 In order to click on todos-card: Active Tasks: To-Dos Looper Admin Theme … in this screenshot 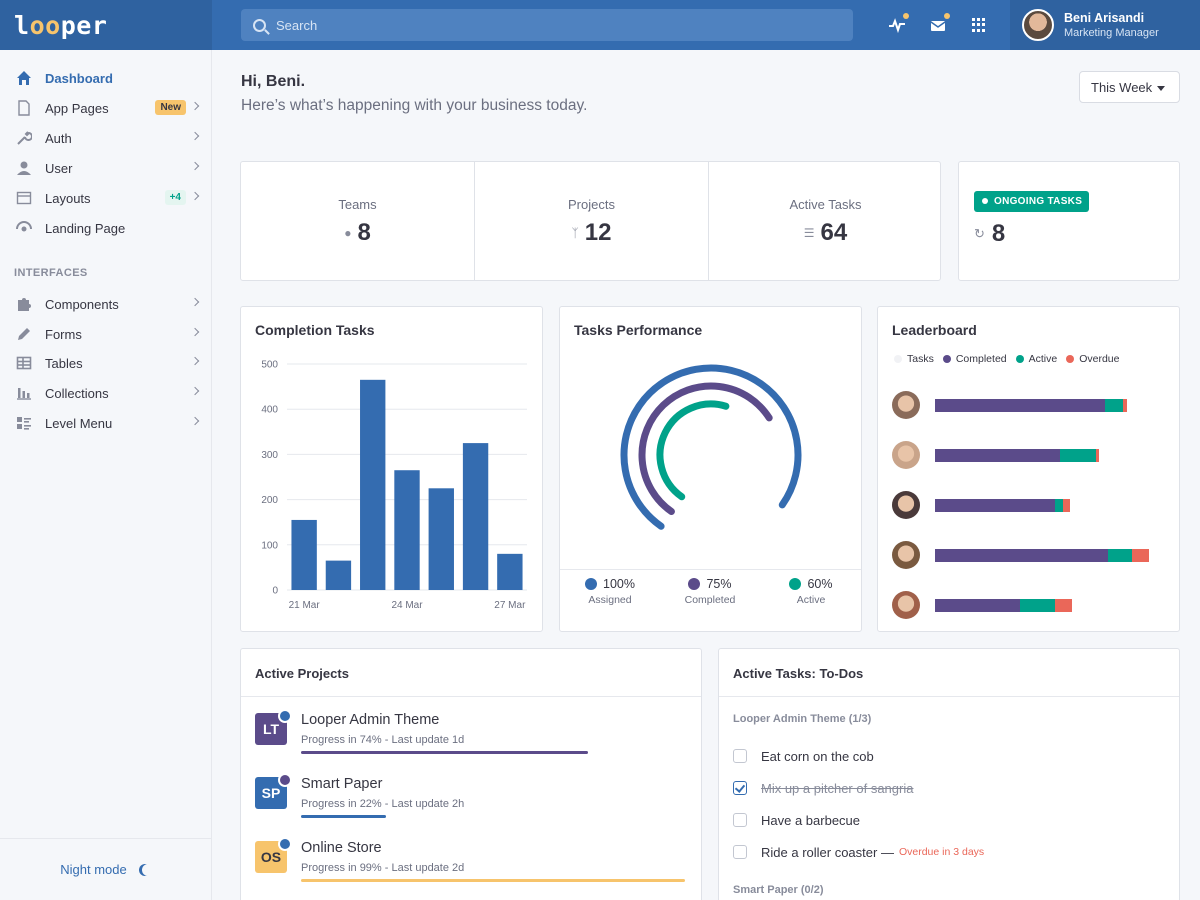, I will do `click(949, 774)`.